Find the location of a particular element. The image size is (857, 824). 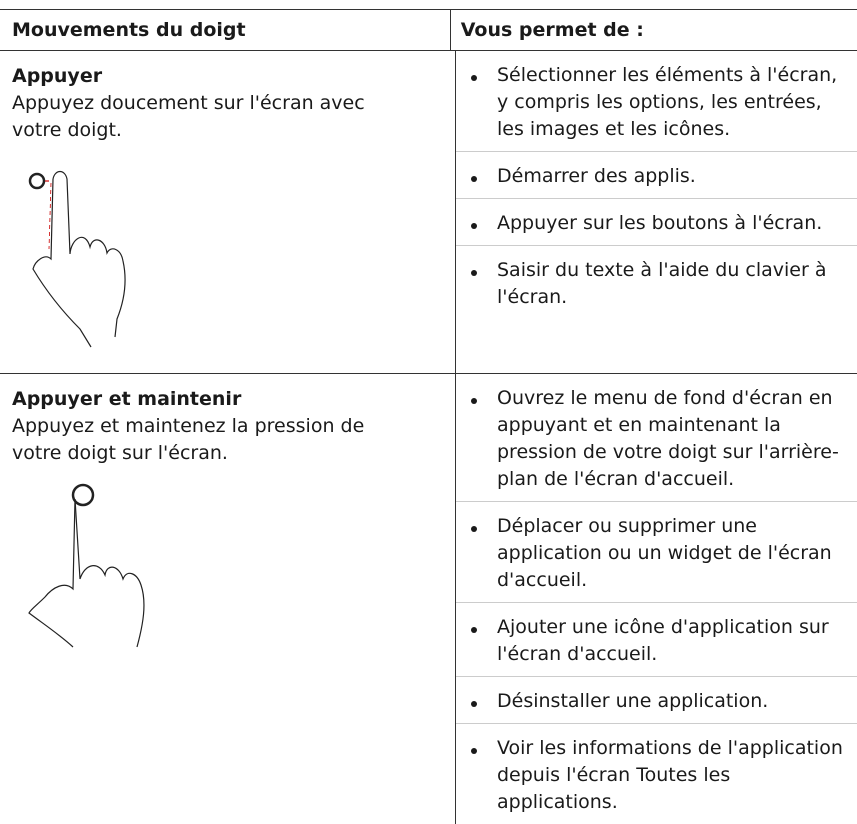

gesture-title: Appuyer et maintenir is located at coordinates (127, 399).